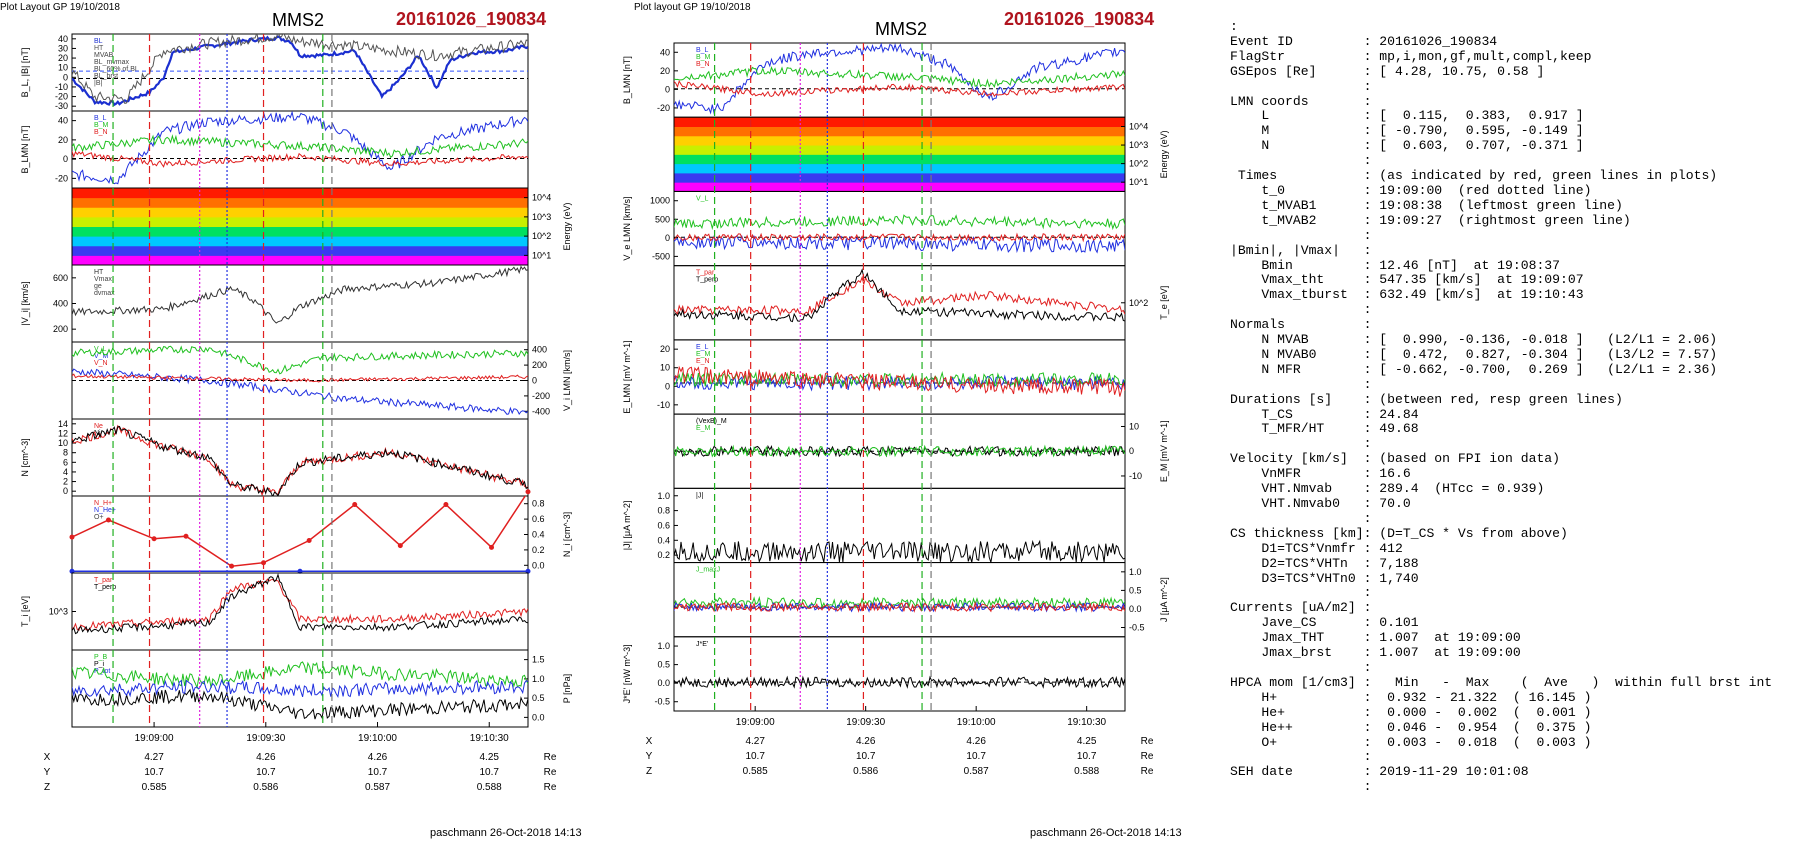 The width and height of the screenshot is (1804, 841). I want to click on left-tick-label: -200, so click(541, 396).